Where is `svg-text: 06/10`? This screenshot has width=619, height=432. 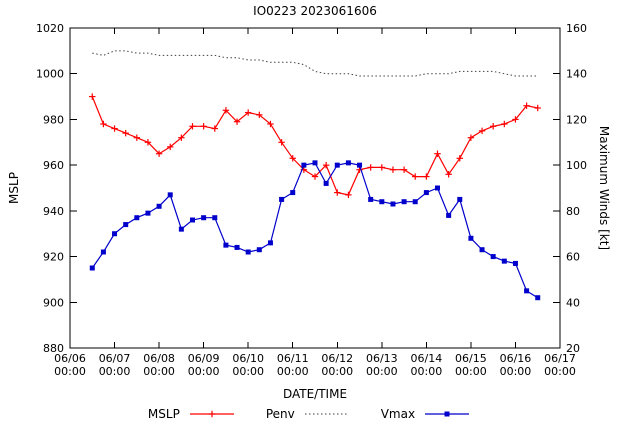
svg-text: 06/10 is located at coordinates (248, 358).